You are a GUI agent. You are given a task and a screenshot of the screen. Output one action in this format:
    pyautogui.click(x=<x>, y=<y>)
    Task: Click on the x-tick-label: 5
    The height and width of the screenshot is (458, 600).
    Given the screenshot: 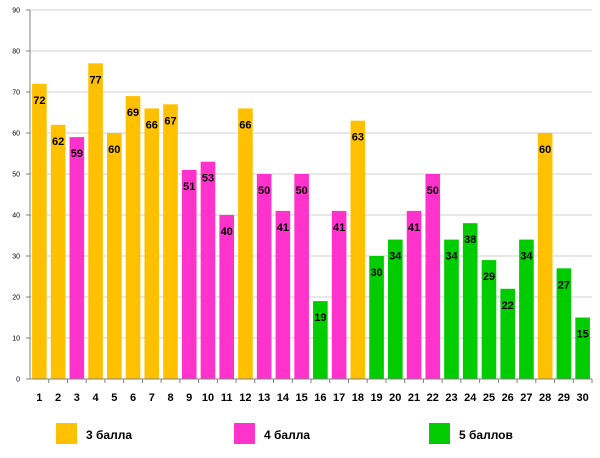 What is the action you would take?
    pyautogui.click(x=114, y=398)
    